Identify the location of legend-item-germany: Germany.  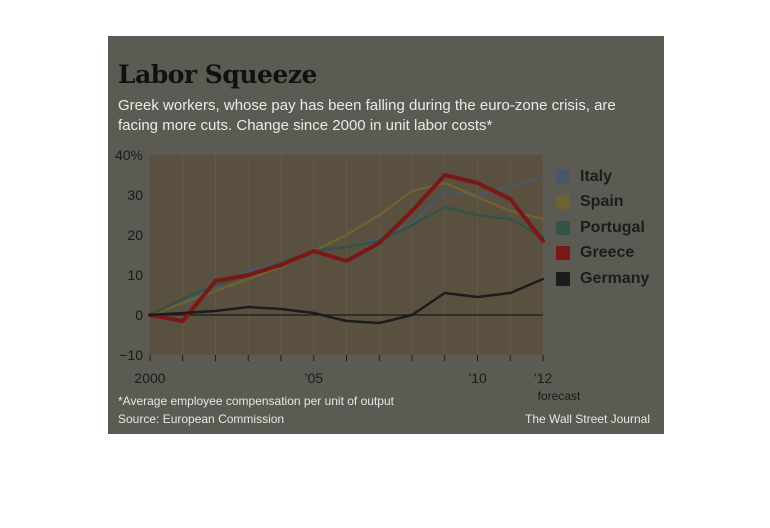
(602, 279).